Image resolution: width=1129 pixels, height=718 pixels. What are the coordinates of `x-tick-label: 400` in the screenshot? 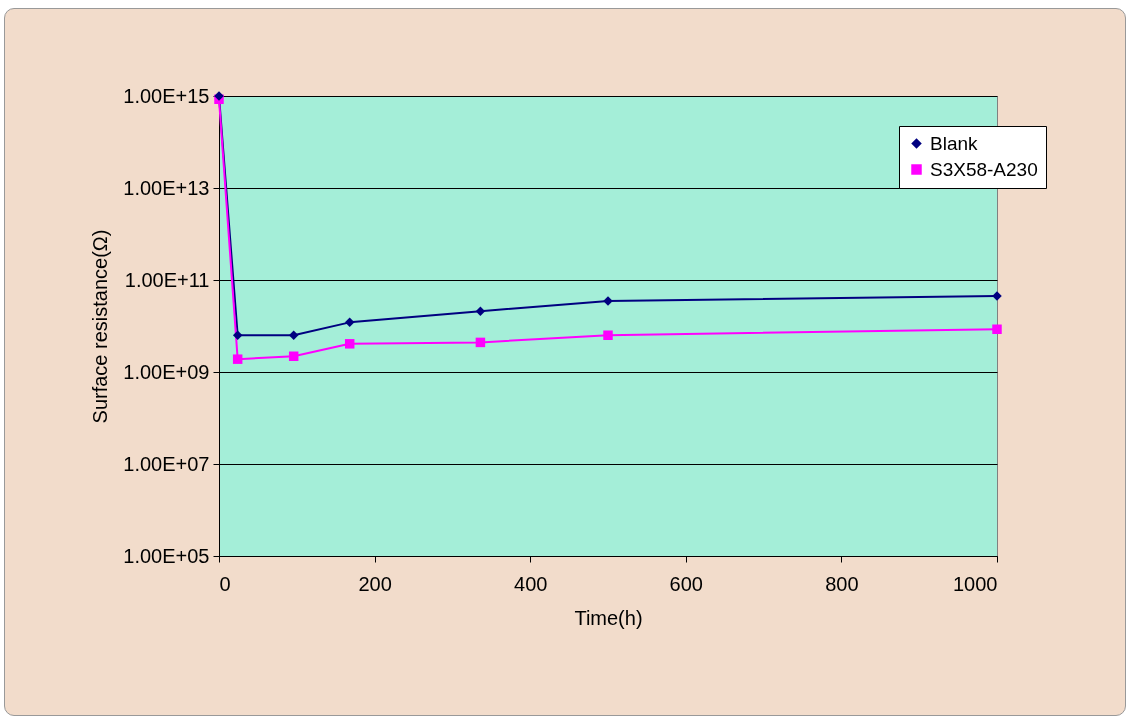 It's located at (531, 583).